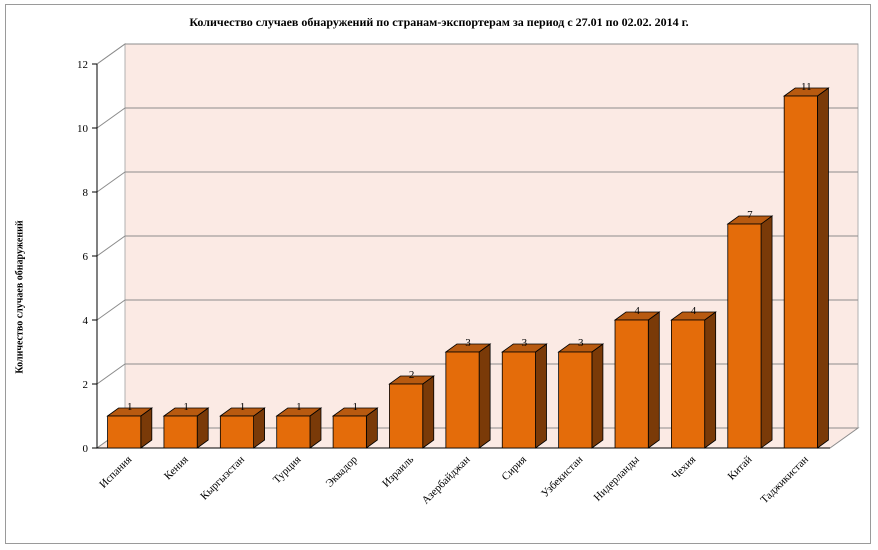  Describe the element at coordinates (398, 472) in the screenshot. I see `category-label: Израиль` at that location.